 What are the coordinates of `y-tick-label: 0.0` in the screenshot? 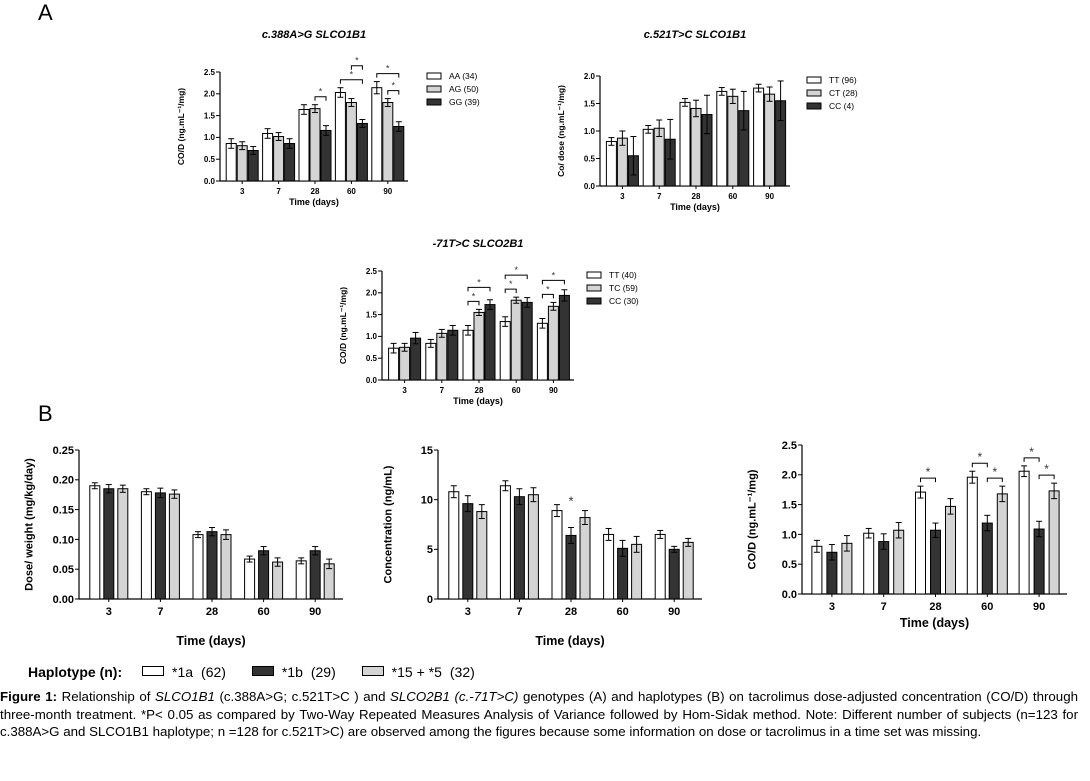 It's located at (372, 380).